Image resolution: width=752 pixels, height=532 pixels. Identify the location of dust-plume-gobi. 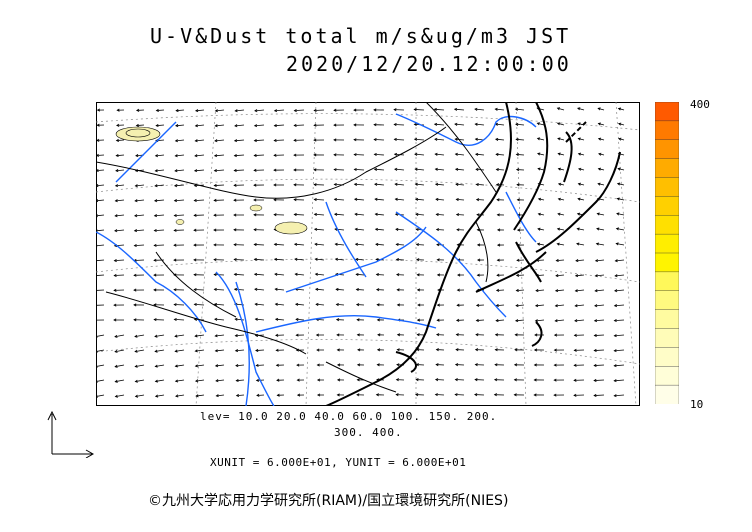
(291, 228).